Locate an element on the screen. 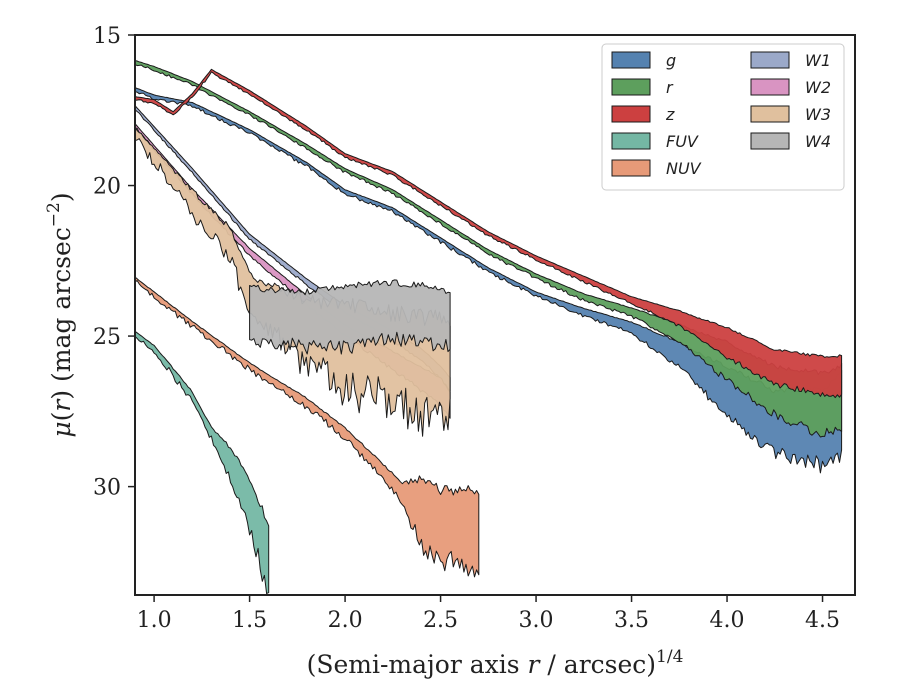 The height and width of the screenshot is (700, 900). y-tick-label: 25 is located at coordinates (107, 337).